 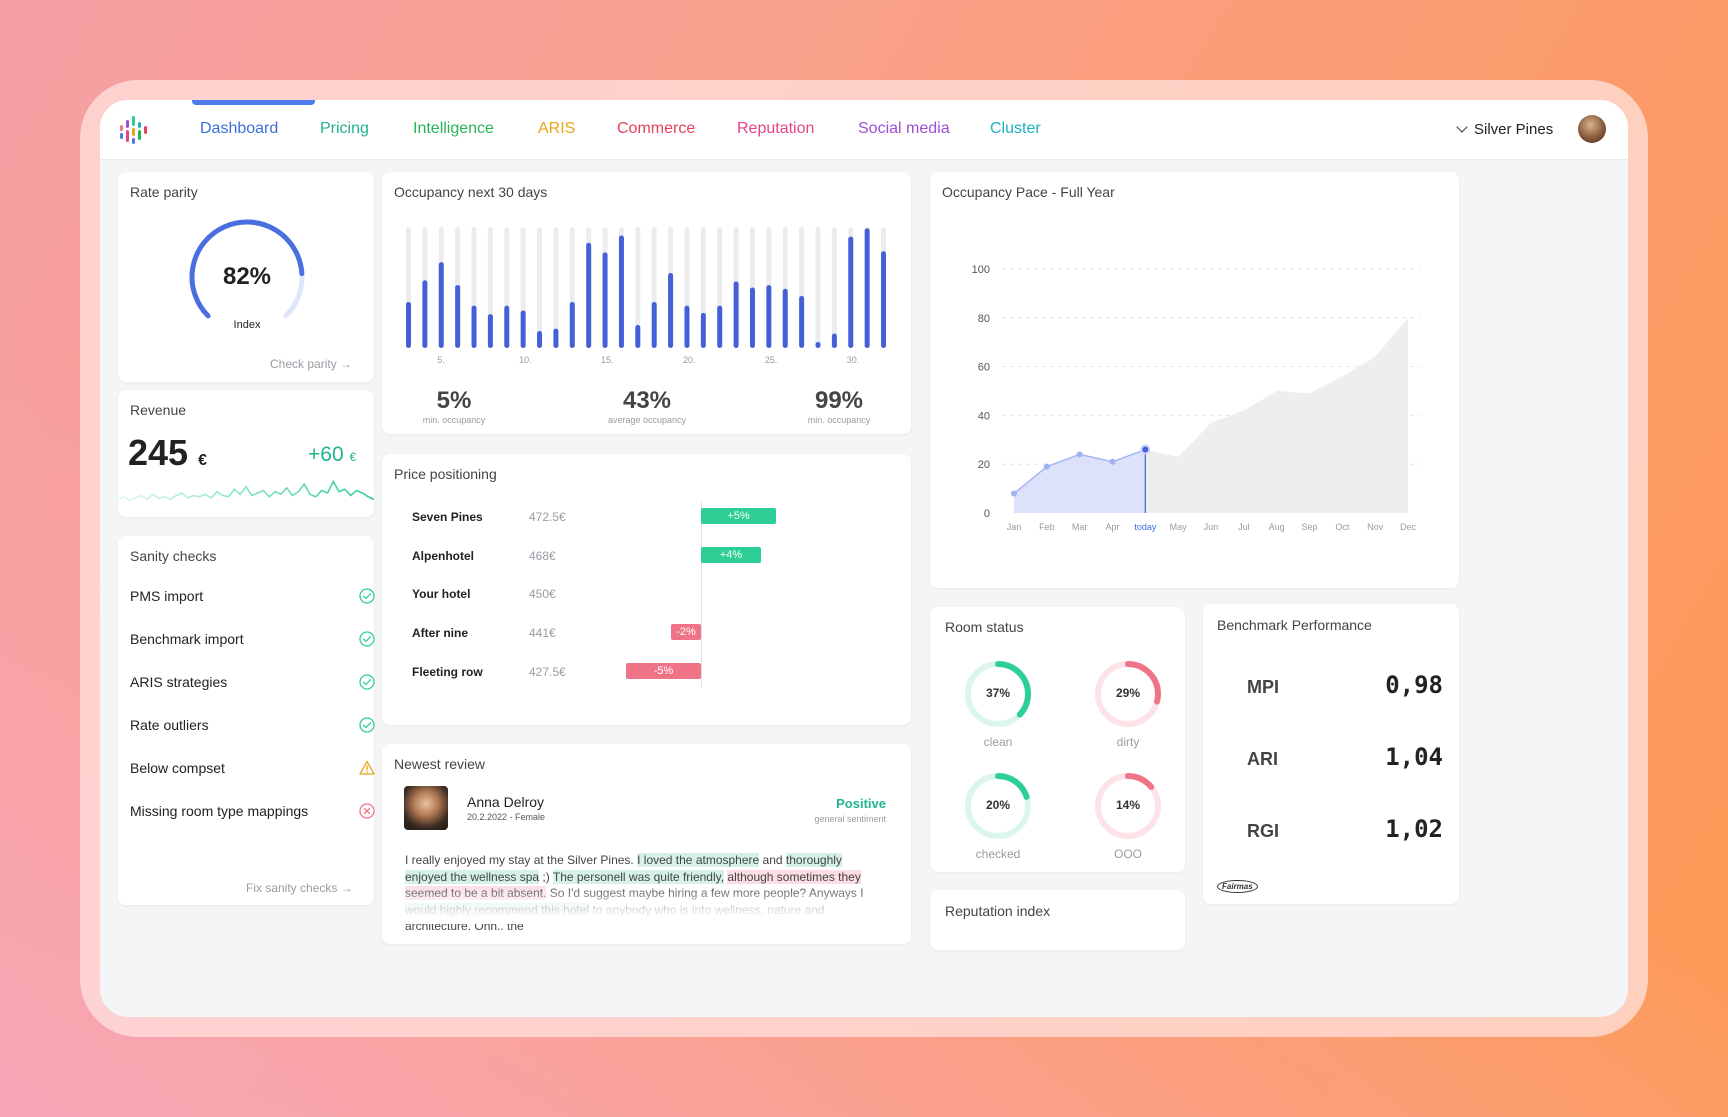 I want to click on benchmark-ari-value: 1,04, so click(x=1414, y=757).